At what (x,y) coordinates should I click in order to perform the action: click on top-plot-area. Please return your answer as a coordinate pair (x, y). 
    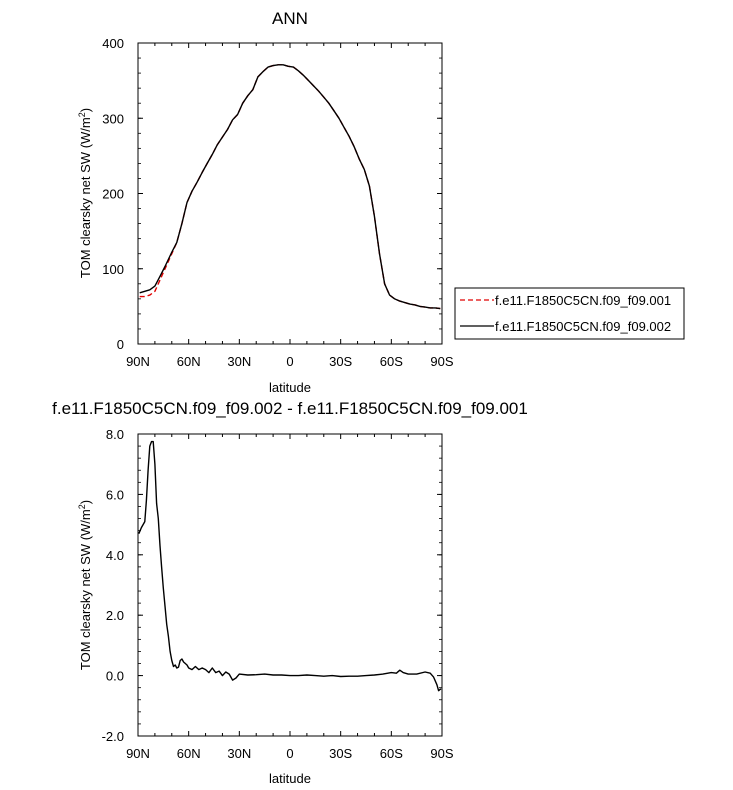
    Looking at the image, I should click on (290, 187).